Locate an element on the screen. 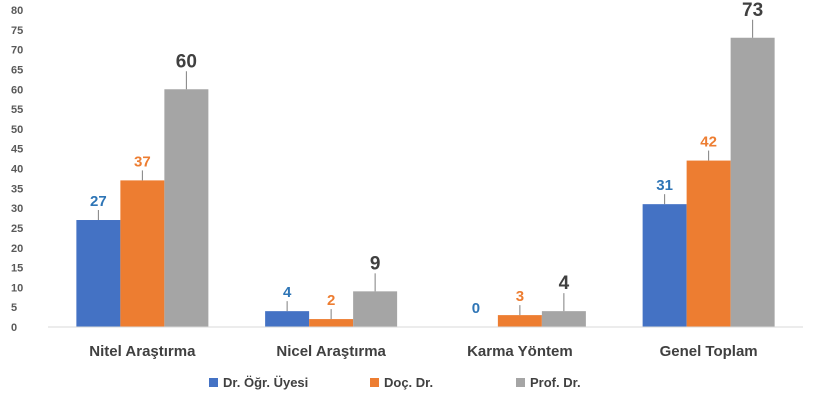  y-tick-label: 5 is located at coordinates (14, 308).